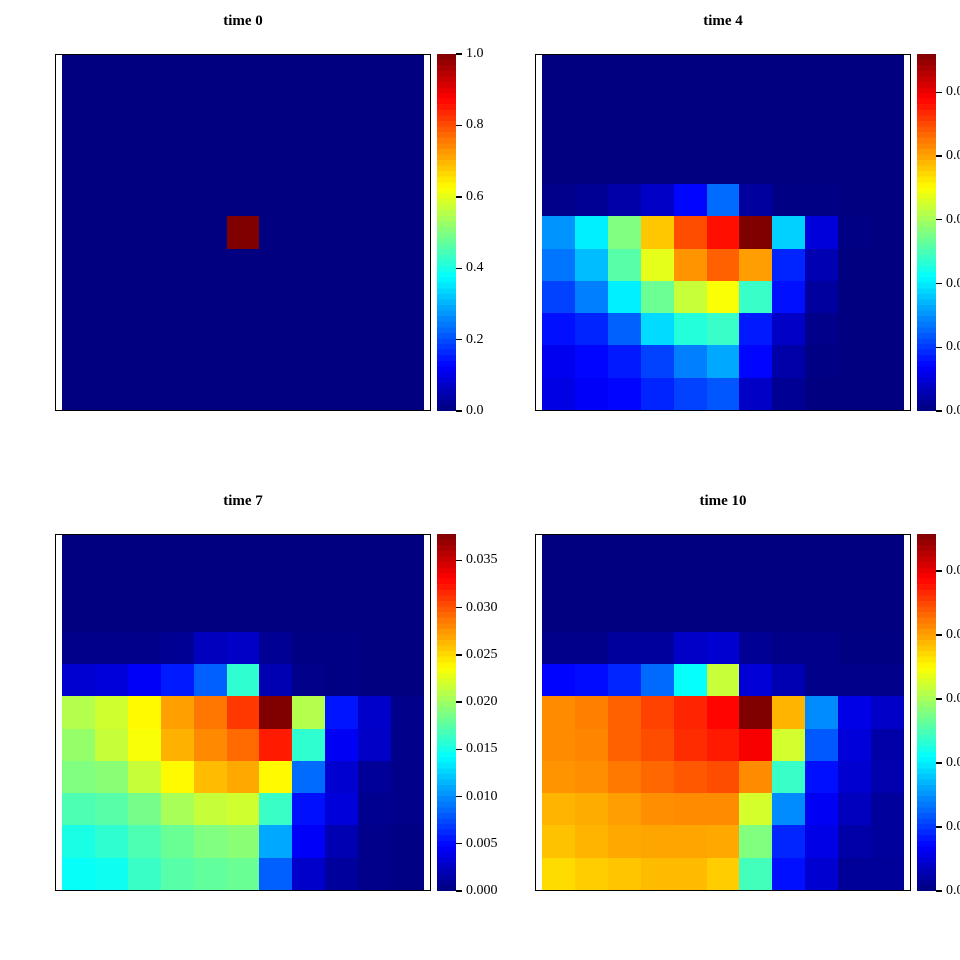 The image size is (960, 960). I want to click on colorbar-tick-label: 0.03, so click(953, 219).